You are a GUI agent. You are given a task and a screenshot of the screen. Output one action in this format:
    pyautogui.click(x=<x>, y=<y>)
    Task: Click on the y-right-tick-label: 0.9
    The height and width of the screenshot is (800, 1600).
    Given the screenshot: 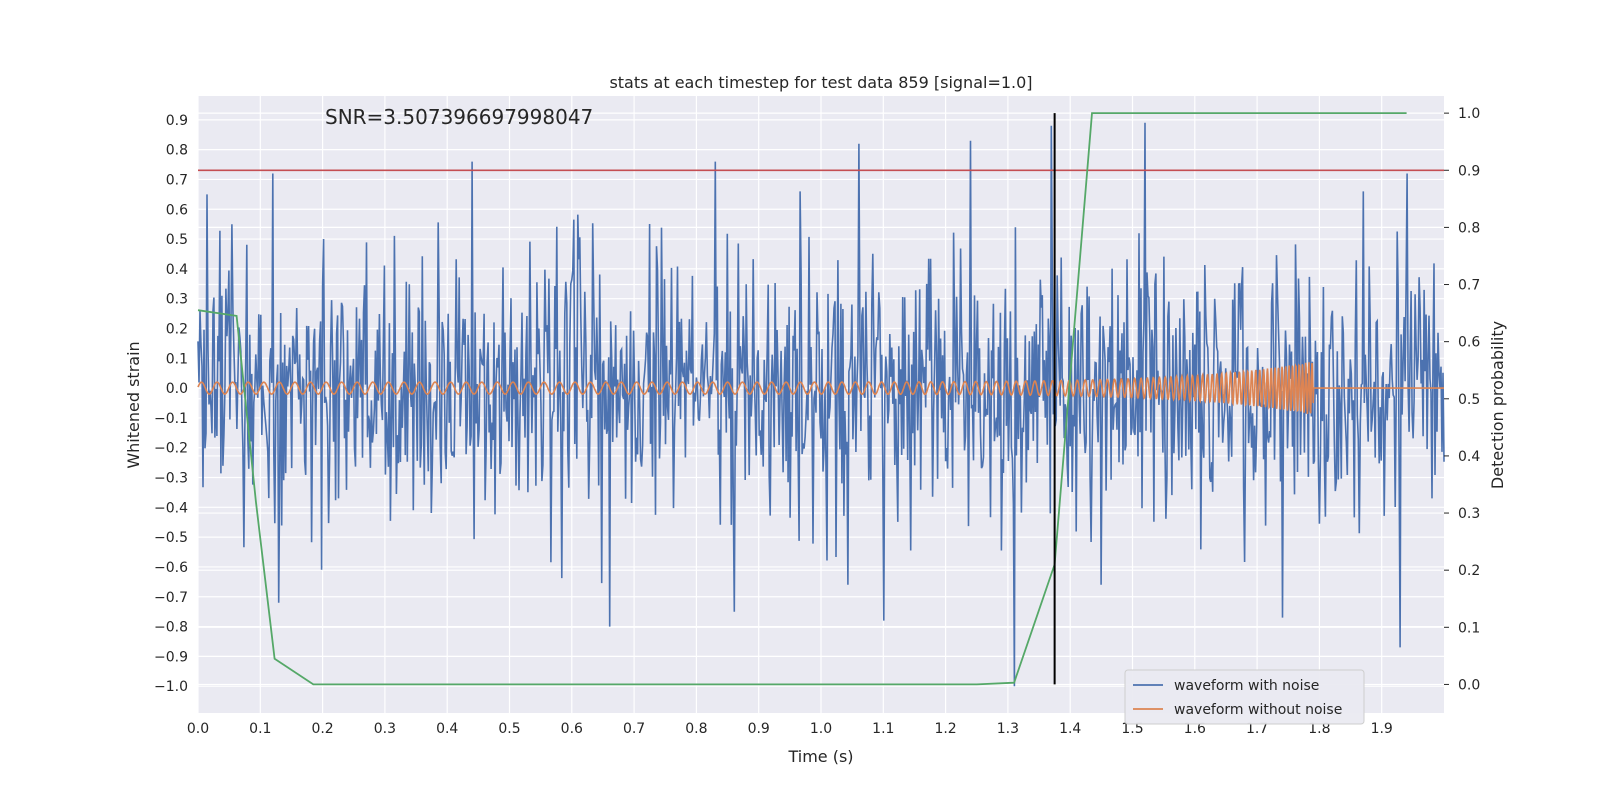 What is the action you would take?
    pyautogui.click(x=1469, y=171)
    